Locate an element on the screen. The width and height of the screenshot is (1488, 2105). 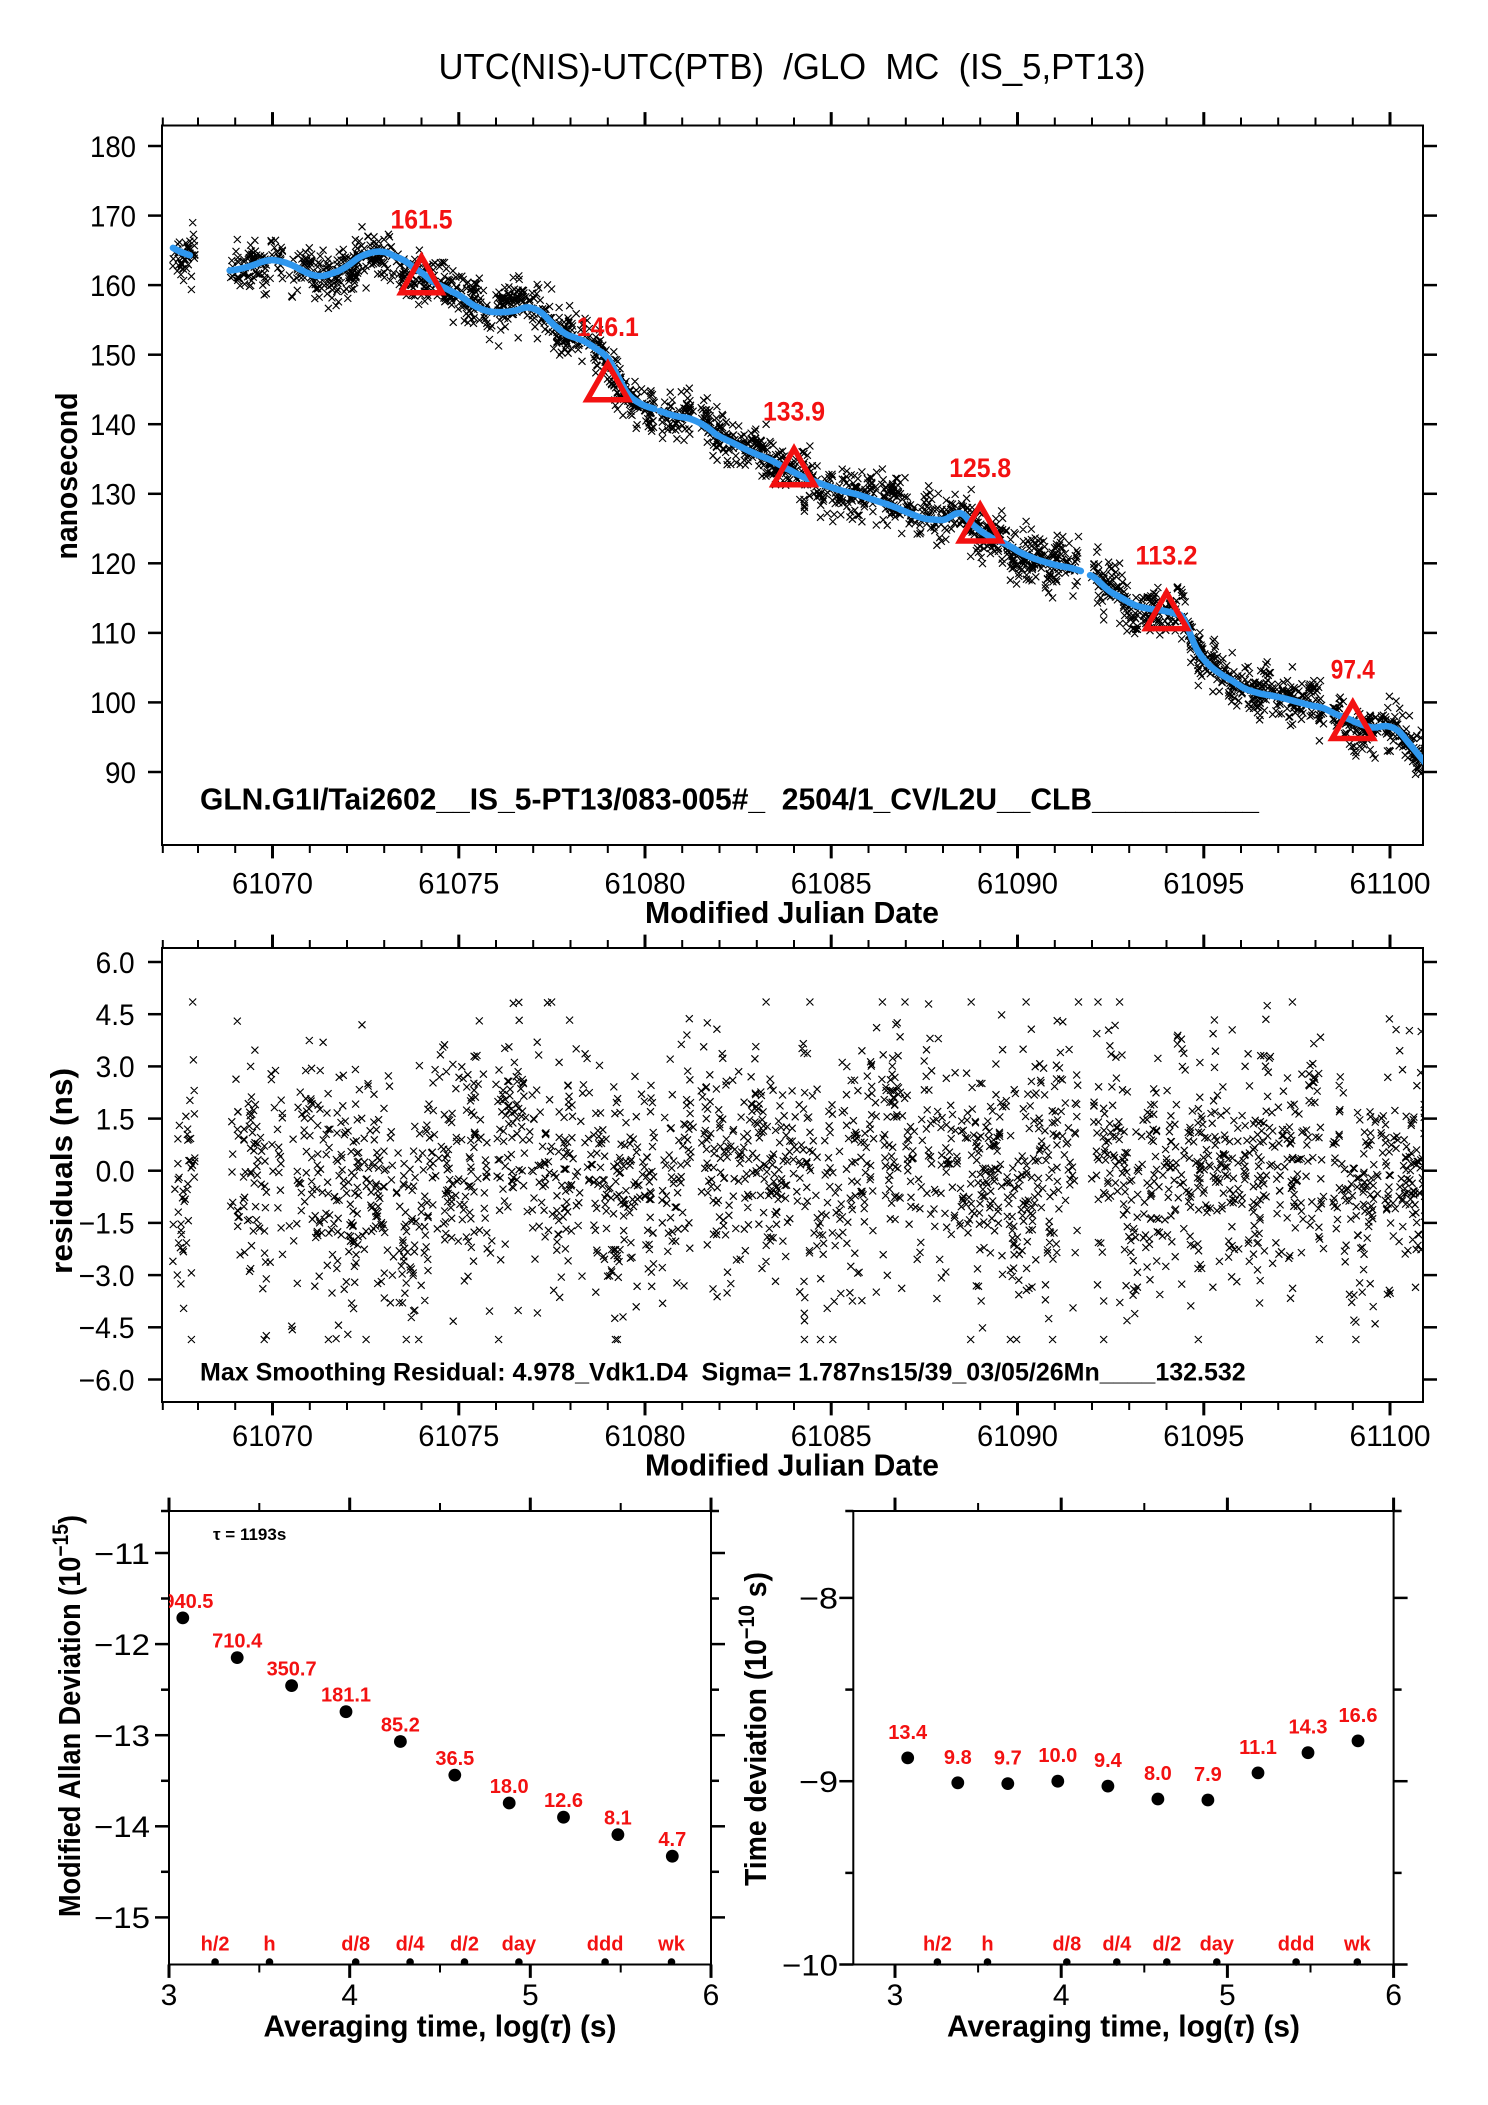
svg-text: 140 is located at coordinates (113, 425).